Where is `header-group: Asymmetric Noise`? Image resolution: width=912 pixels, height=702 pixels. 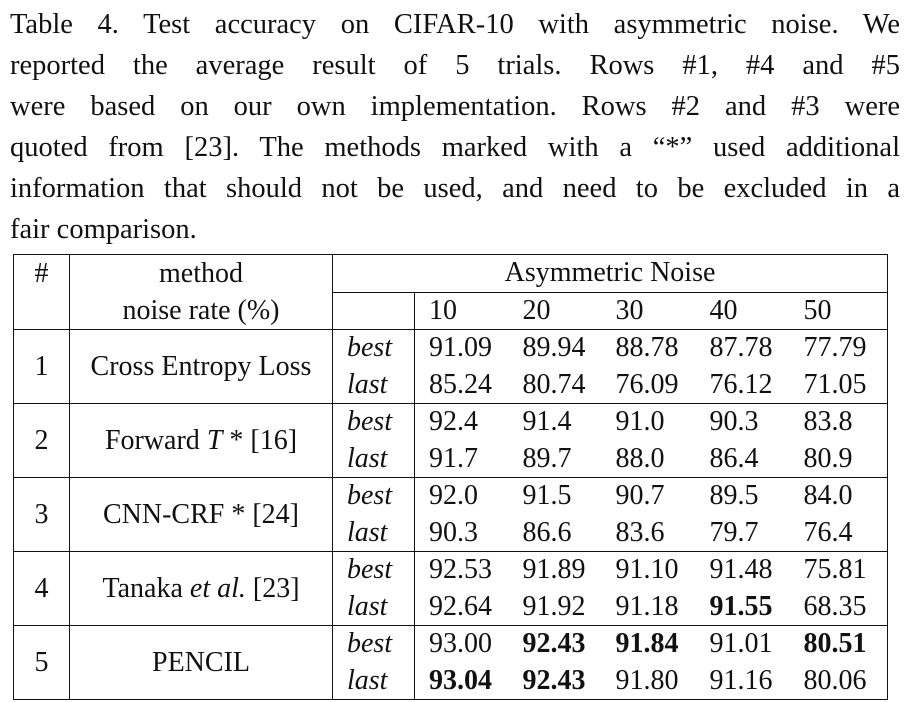 header-group: Asymmetric Noise is located at coordinates (610, 273).